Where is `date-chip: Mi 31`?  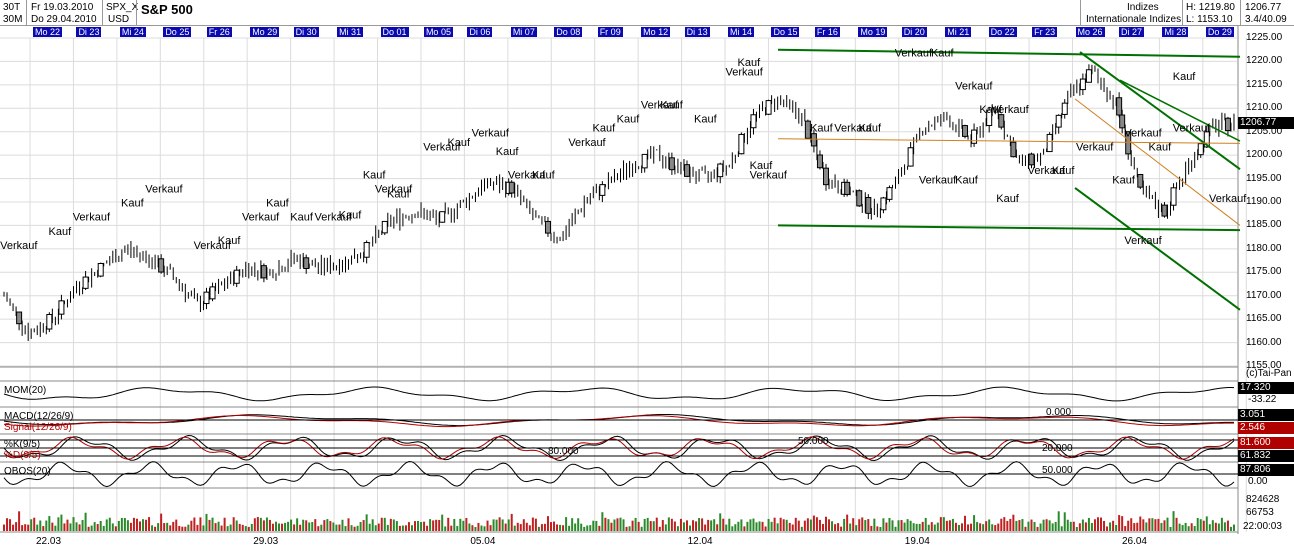 date-chip: Mi 31 is located at coordinates (350, 32).